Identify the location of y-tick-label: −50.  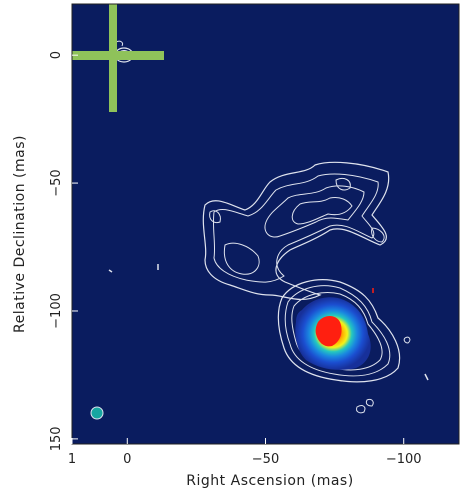
(56, 182).